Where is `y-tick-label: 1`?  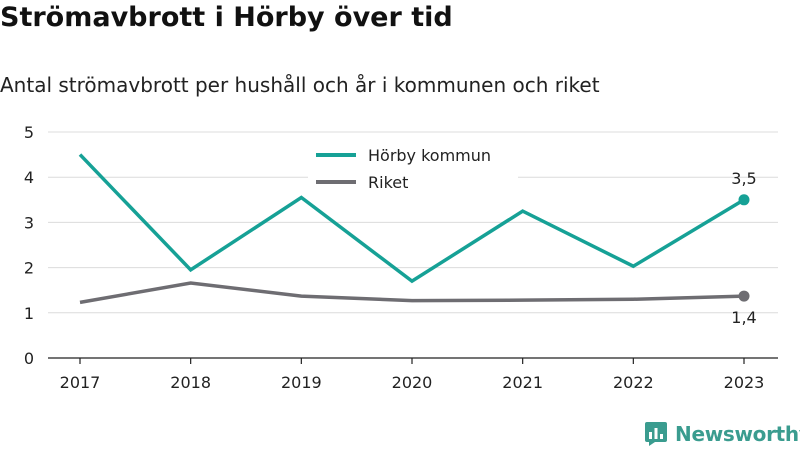 y-tick-label: 1 is located at coordinates (29, 313).